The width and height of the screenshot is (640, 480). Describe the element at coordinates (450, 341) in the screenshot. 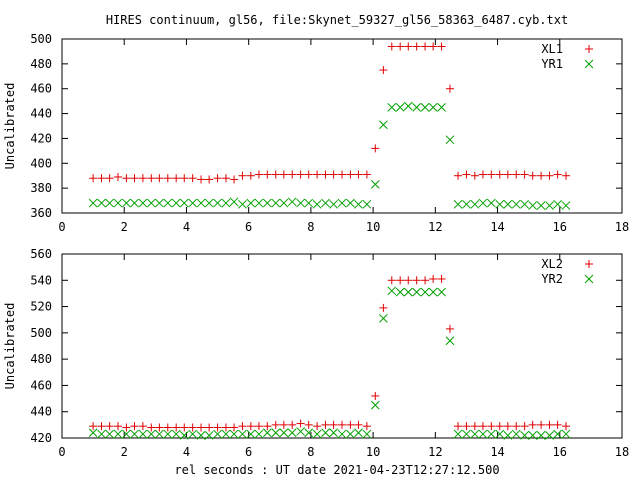

I see `data-point-YR2-43-d2` at that location.